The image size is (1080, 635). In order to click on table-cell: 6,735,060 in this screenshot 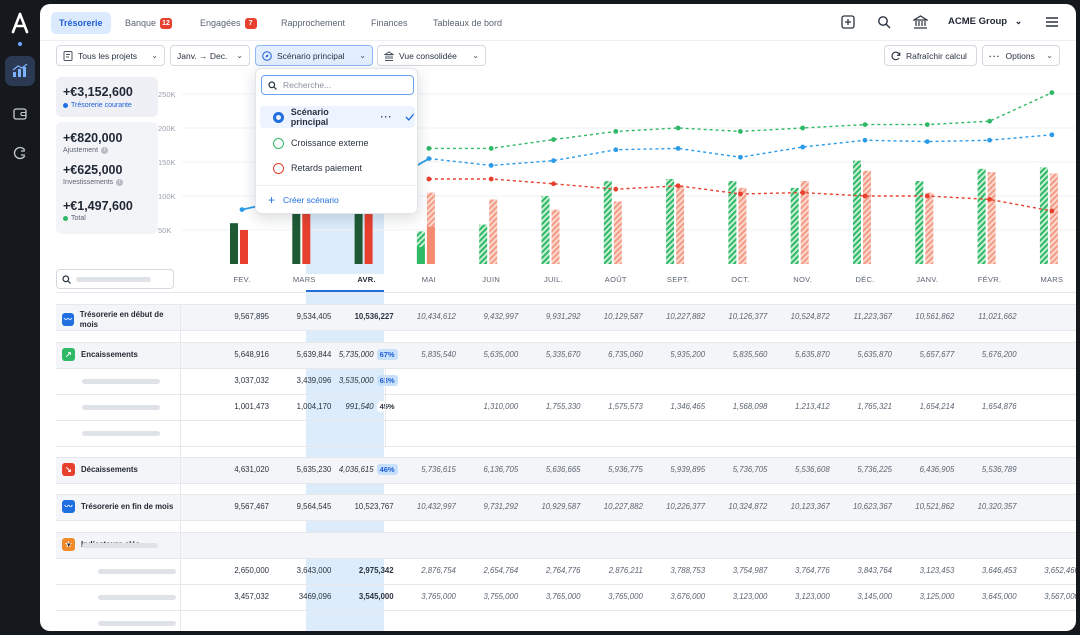, I will do `click(625, 354)`.